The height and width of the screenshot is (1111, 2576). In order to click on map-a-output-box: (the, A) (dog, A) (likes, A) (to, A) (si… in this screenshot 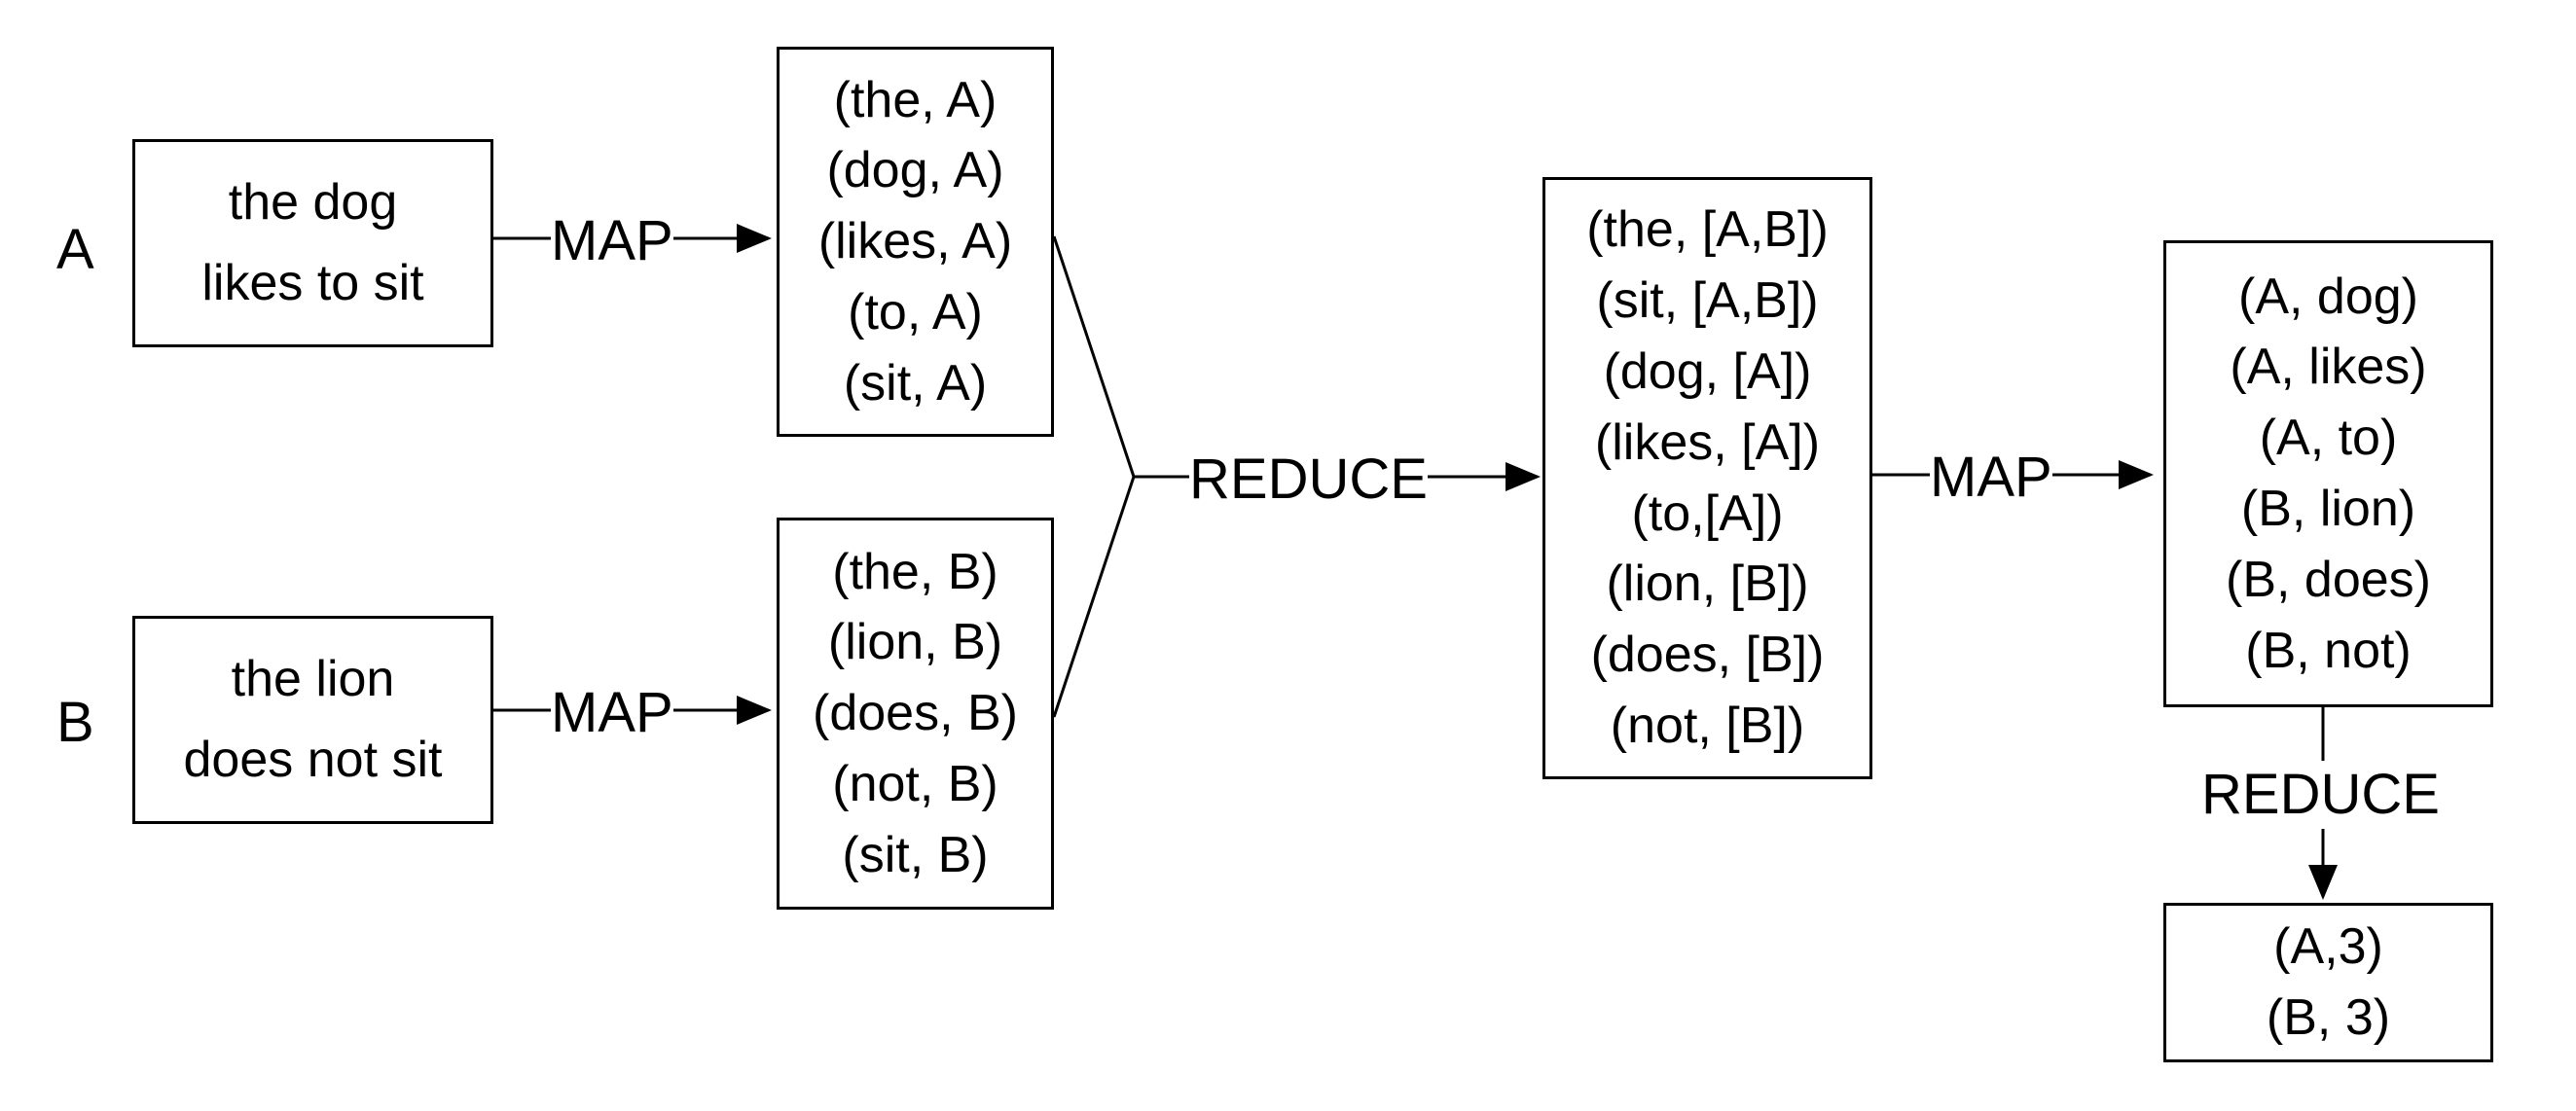, I will do `click(915, 242)`.